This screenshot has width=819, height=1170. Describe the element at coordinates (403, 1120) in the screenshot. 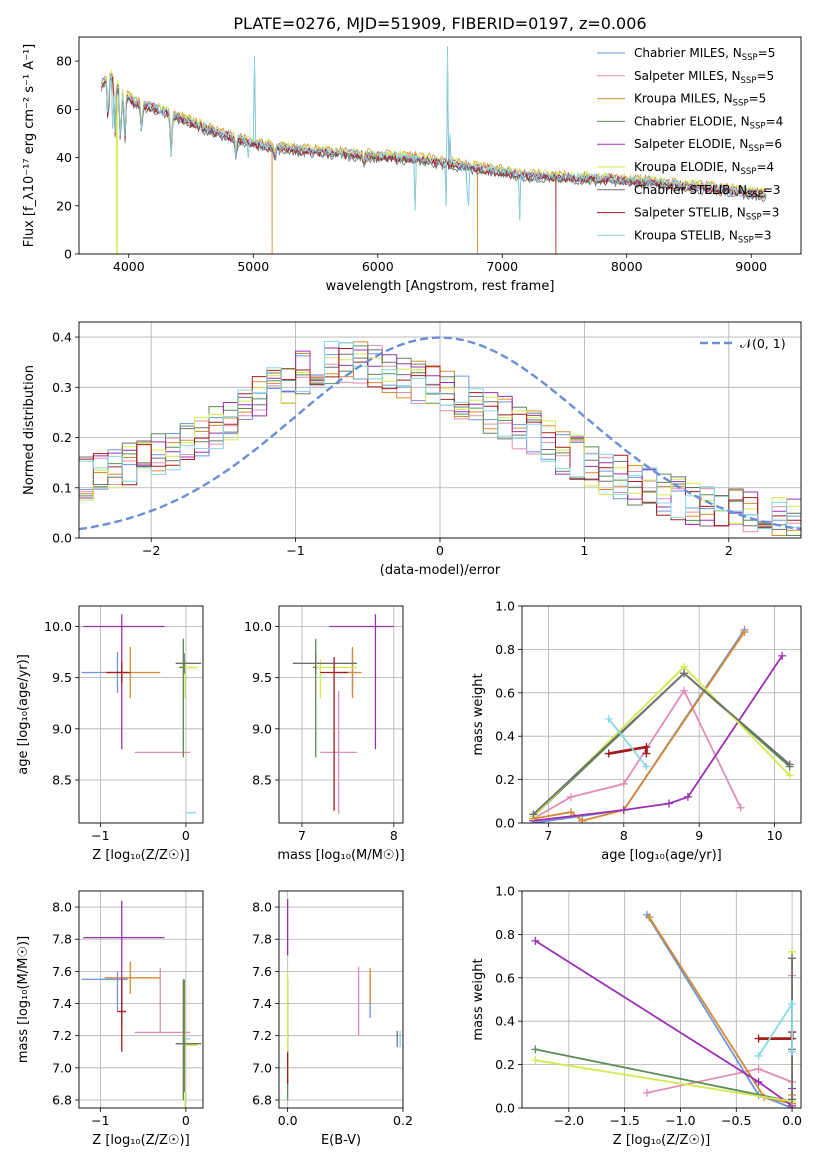

I see `x-tick-label: 0.2` at that location.